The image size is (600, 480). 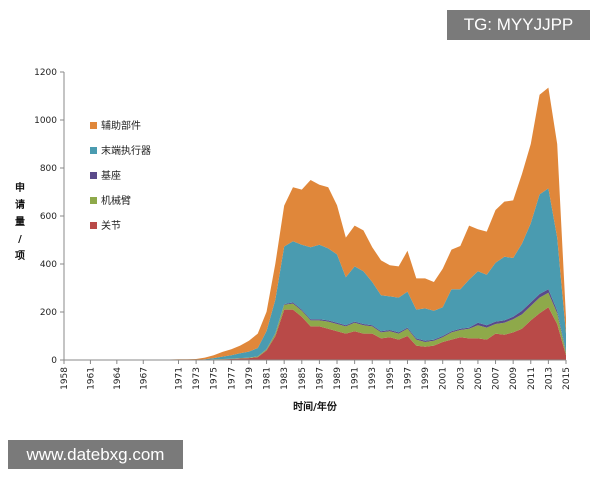 I want to click on x-tick-label-1993: 1993, so click(x=373, y=378).